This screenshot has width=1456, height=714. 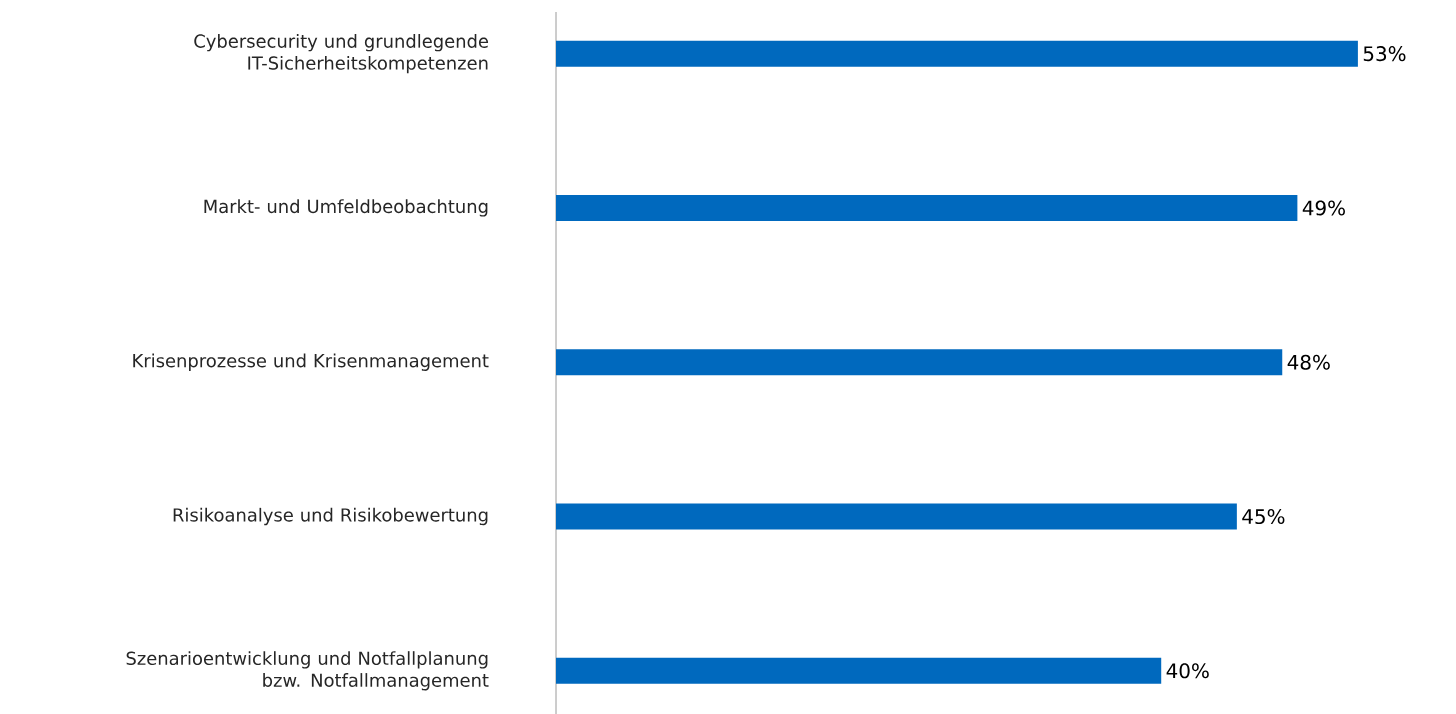 I want to click on data-label: 53%, so click(x=1384, y=54).